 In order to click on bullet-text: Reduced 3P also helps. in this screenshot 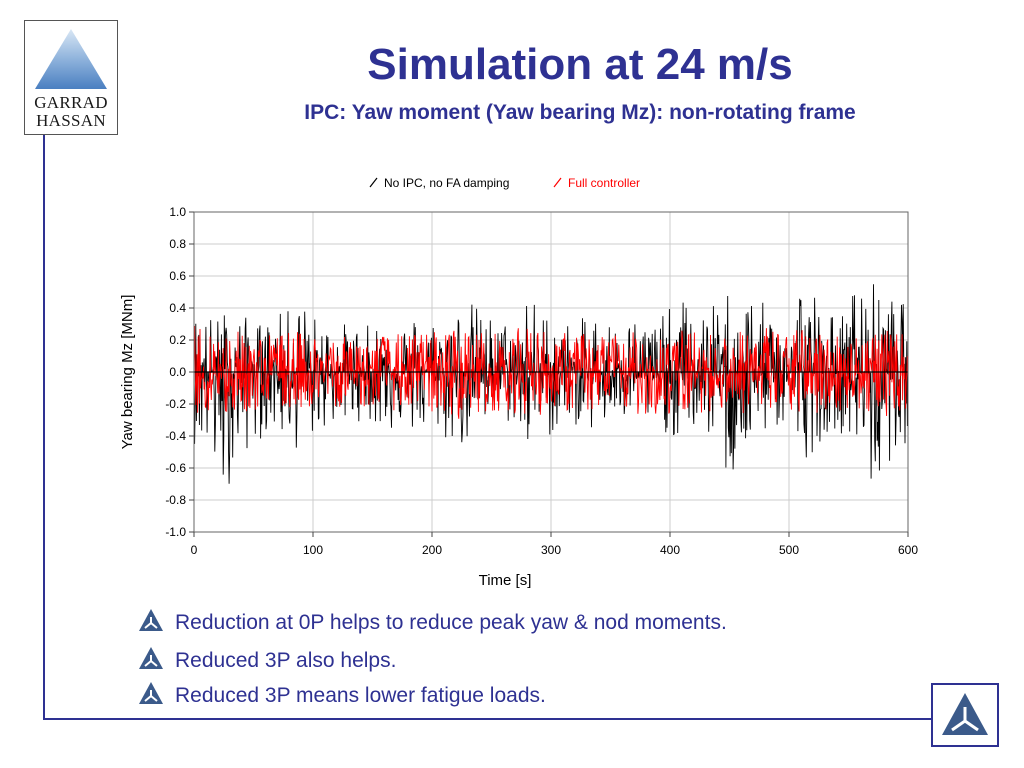, I will do `click(286, 660)`.